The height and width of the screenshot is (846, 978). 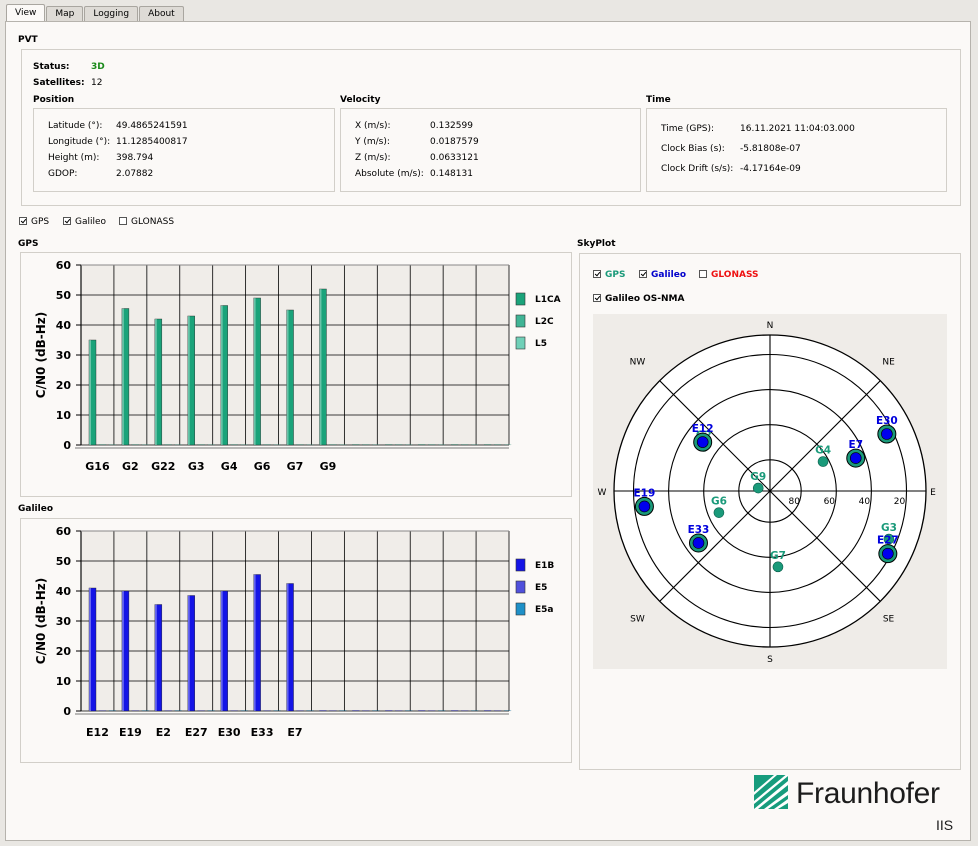 I want to click on sky-galileo-checkbox, so click(x=643, y=274).